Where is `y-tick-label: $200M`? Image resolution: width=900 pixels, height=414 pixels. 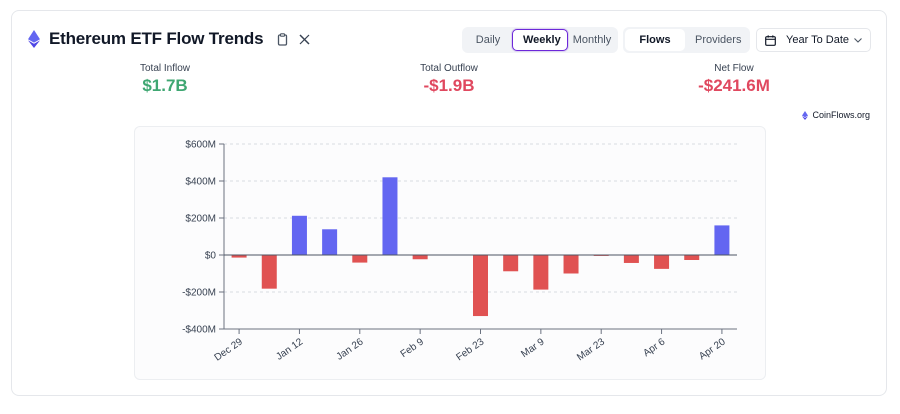
y-tick-label: $200M is located at coordinates (200, 219).